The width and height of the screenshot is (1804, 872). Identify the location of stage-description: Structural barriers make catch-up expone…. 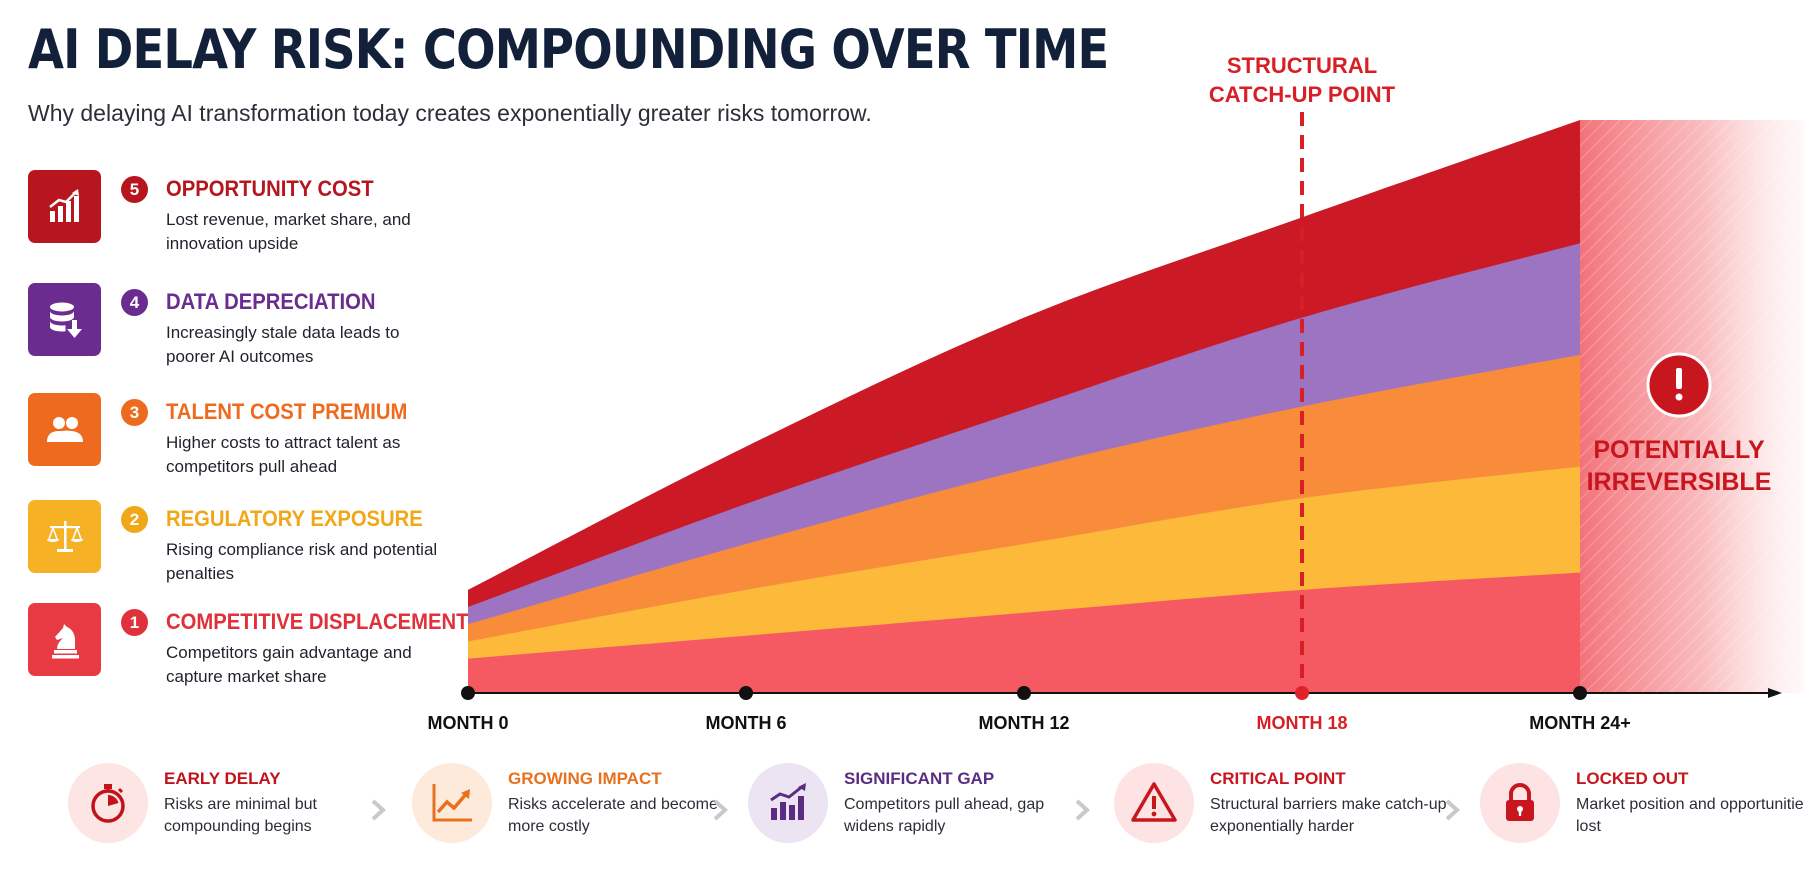
(1328, 815).